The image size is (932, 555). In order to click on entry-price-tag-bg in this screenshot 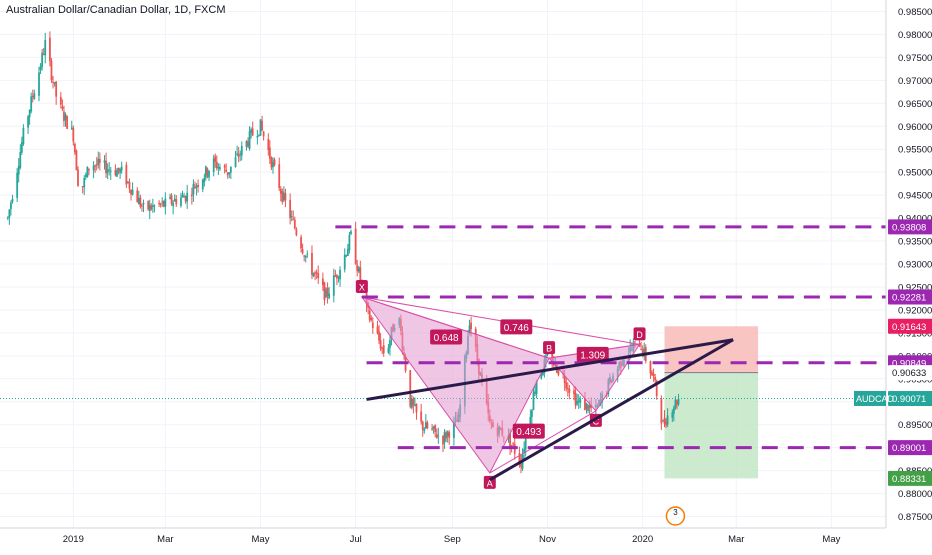, I will do `click(910, 373)`.